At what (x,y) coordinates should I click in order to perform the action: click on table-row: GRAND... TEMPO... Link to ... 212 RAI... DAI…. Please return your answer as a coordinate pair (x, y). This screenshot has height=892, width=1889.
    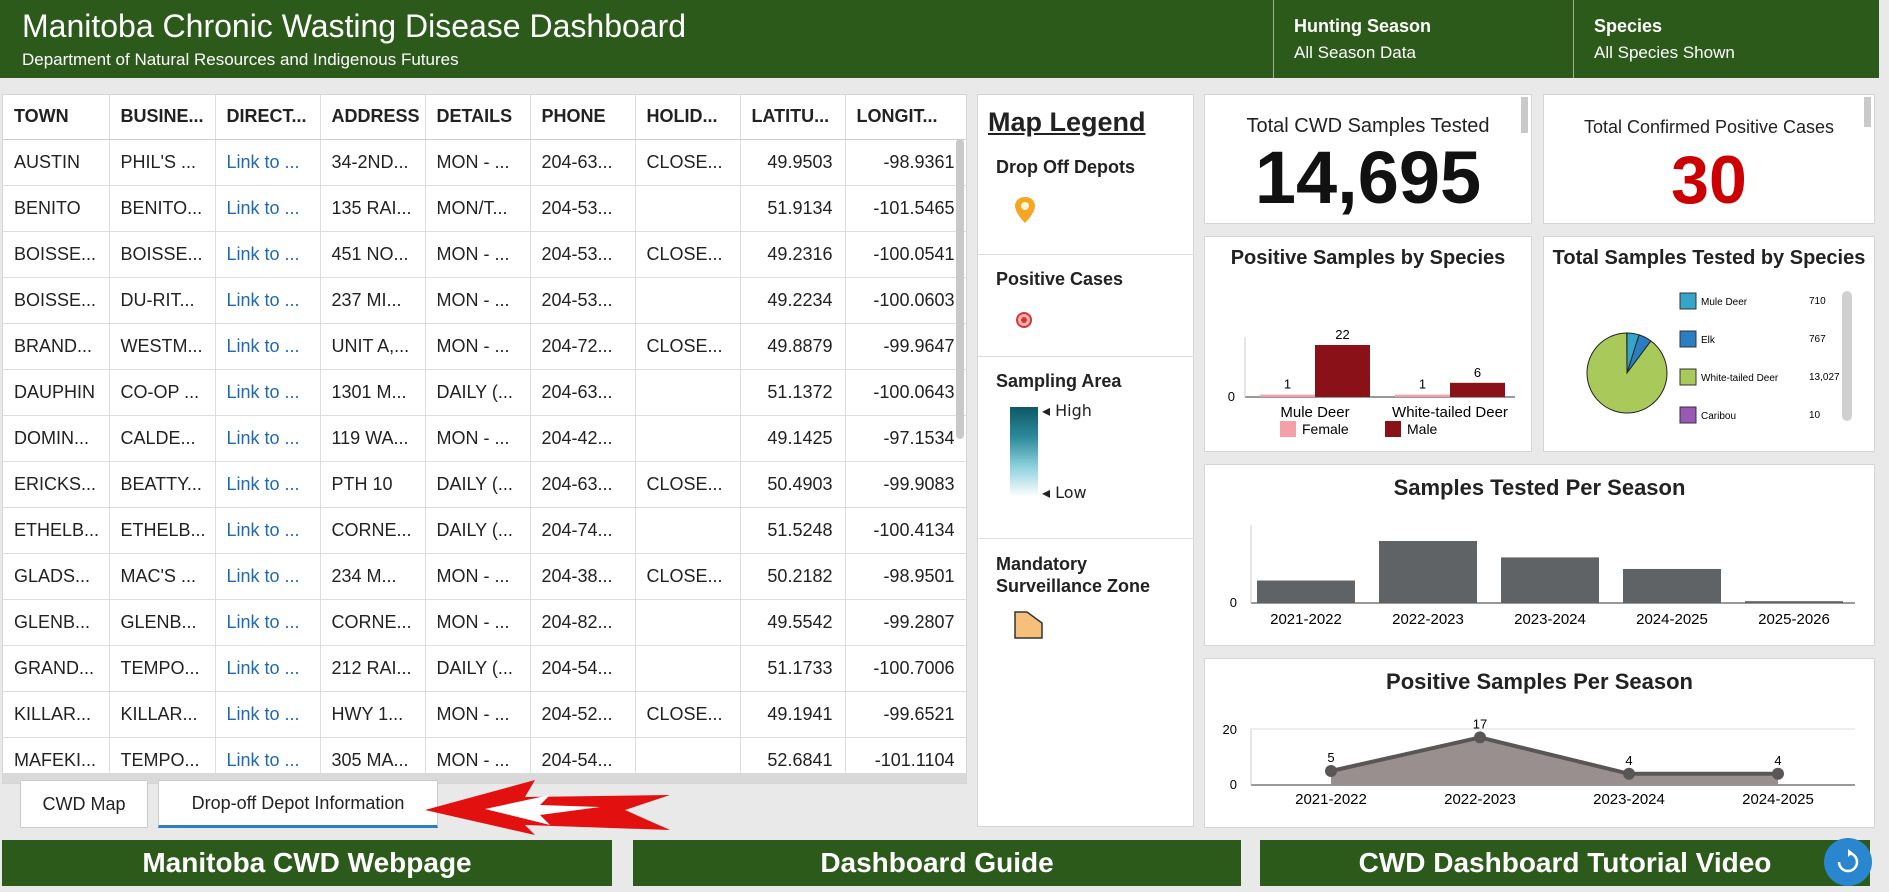
    Looking at the image, I should click on (484, 668).